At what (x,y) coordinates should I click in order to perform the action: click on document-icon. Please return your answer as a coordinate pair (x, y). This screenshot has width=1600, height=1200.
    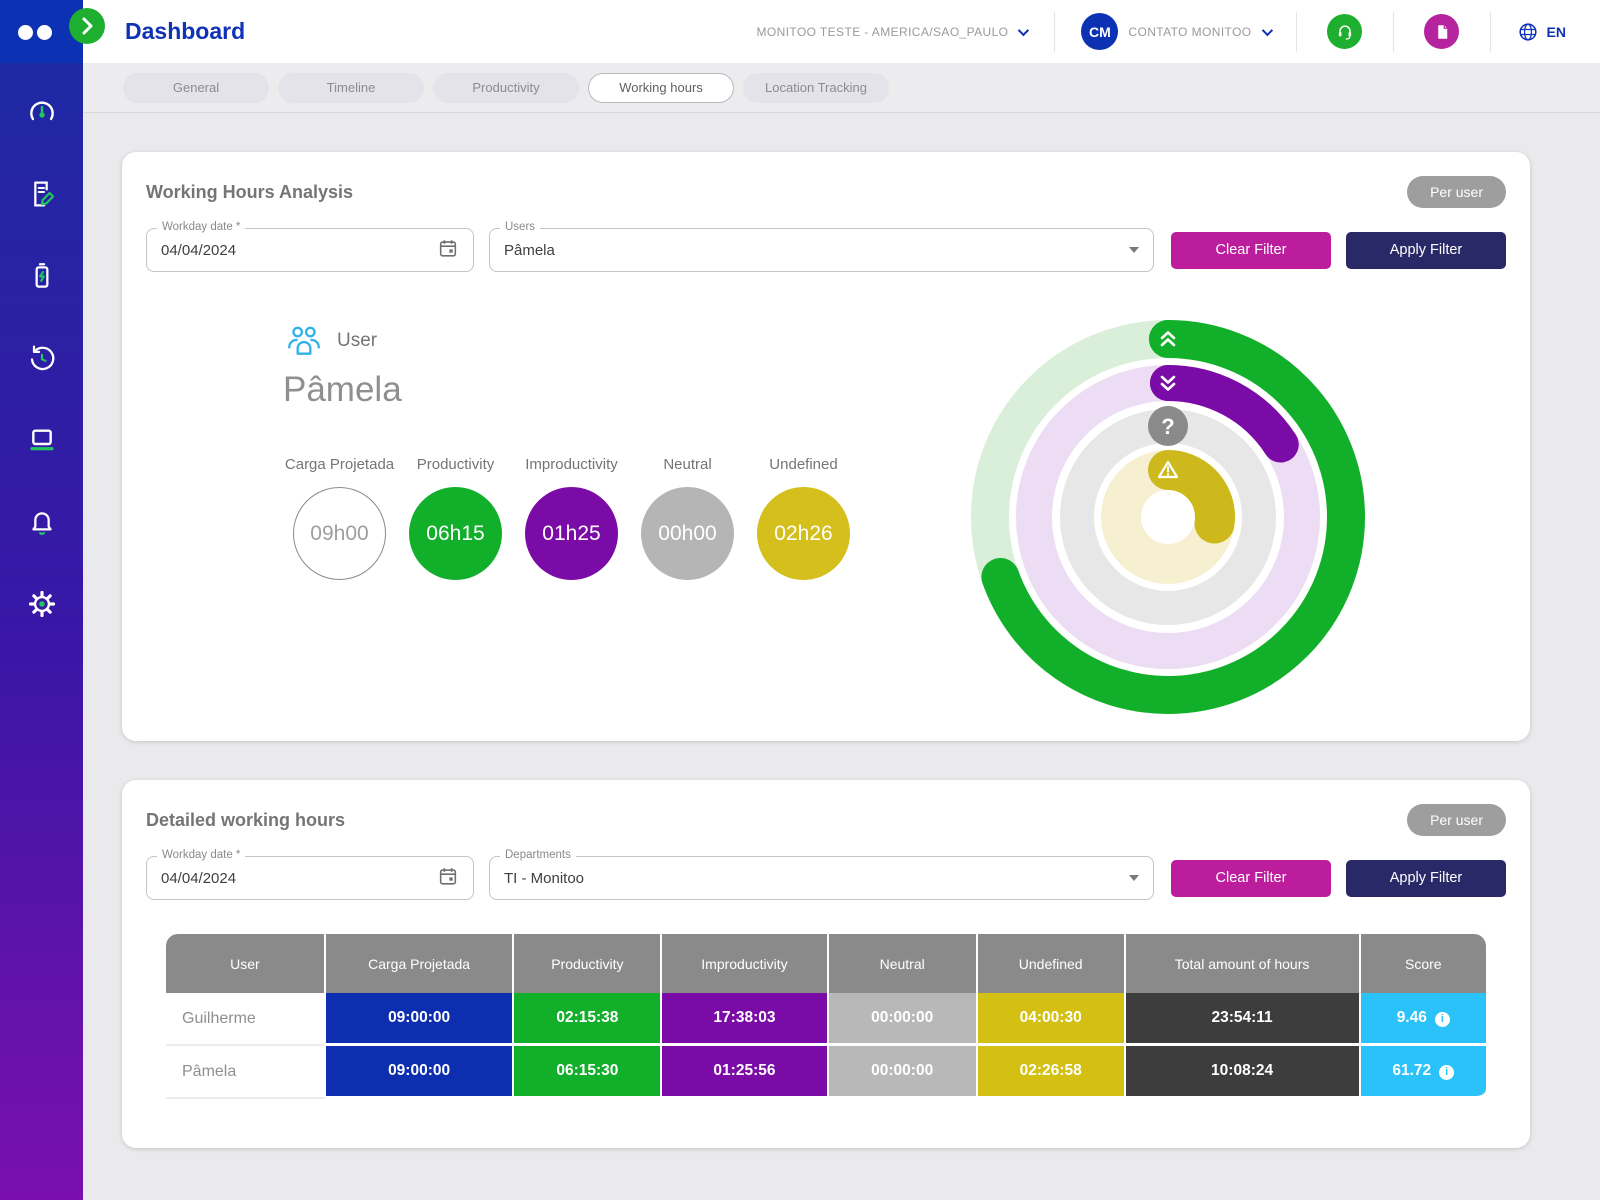
    Looking at the image, I should click on (1442, 31).